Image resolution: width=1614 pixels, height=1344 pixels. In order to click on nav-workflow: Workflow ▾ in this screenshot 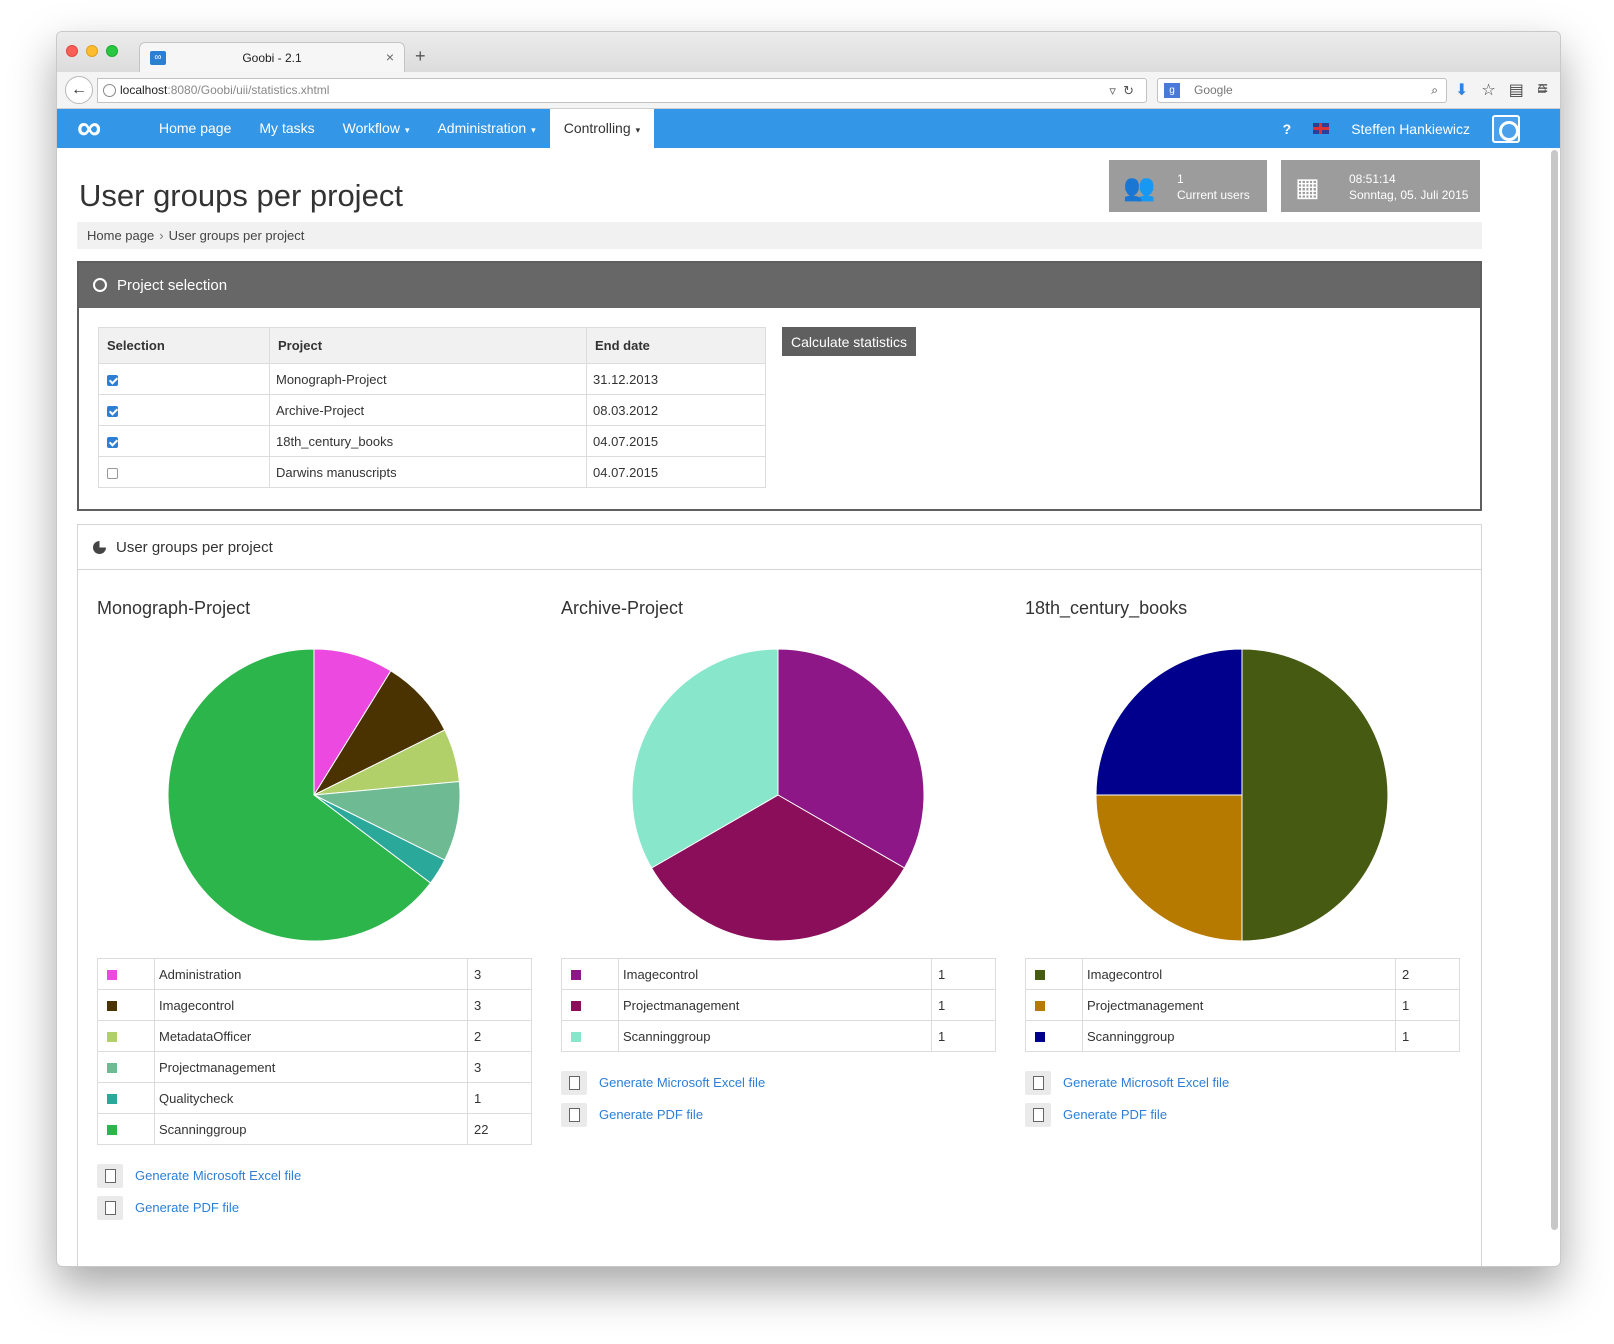, I will do `click(376, 128)`.